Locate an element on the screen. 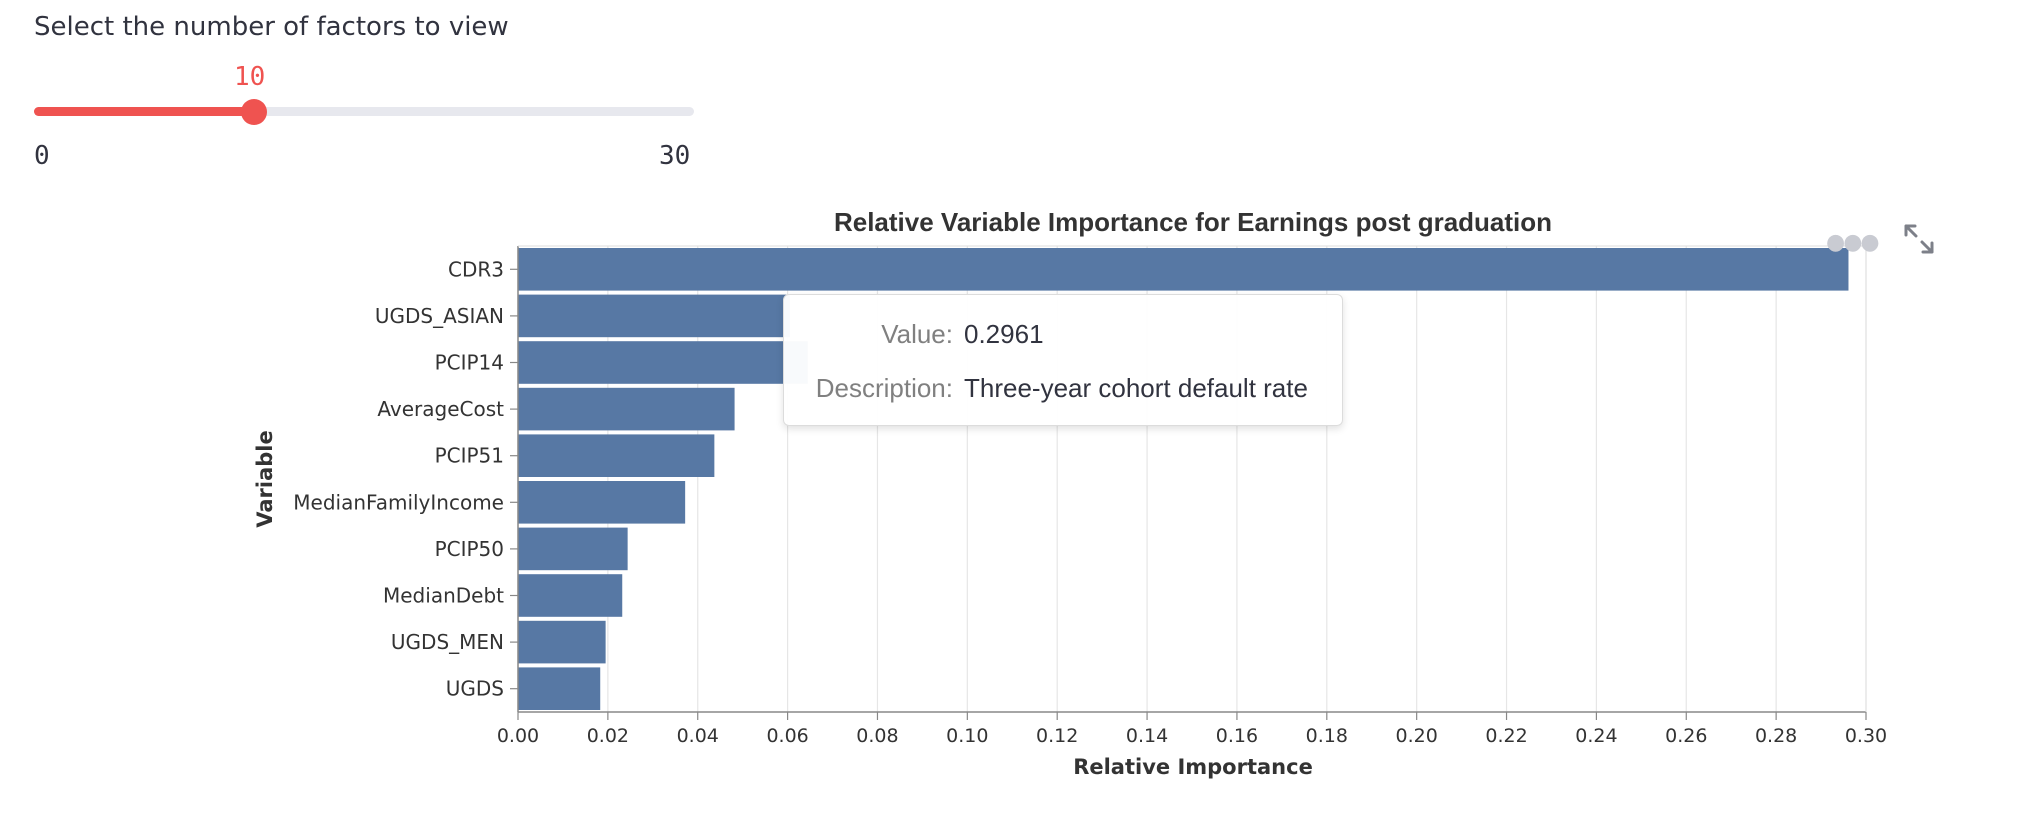  tooltip-description: Three-year cohort default rate is located at coordinates (1136, 388).